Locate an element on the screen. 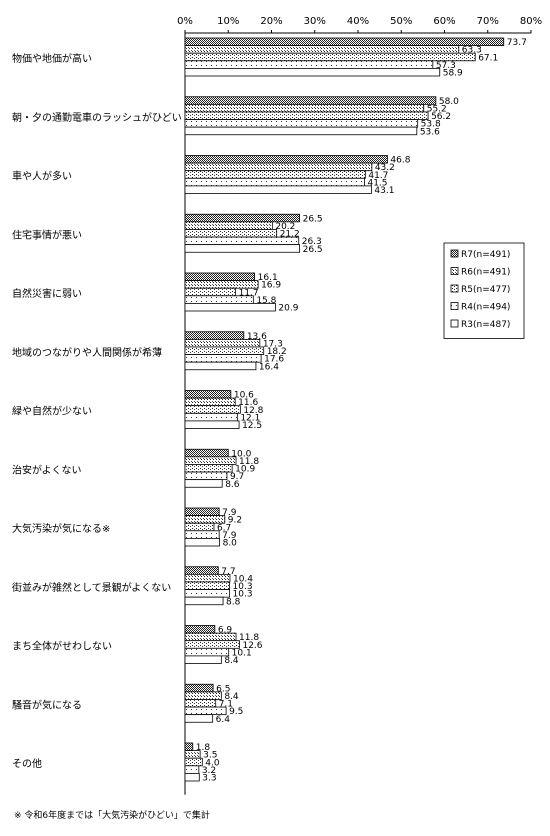 This screenshot has width=550, height=836. data-label: 3.3 is located at coordinates (209, 779).